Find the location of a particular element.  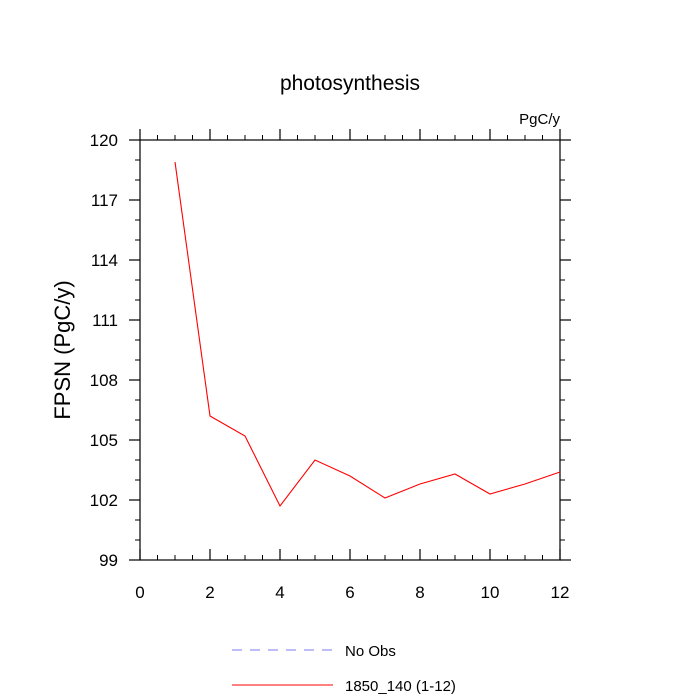

y-tick-label: 99 is located at coordinates (108, 560).